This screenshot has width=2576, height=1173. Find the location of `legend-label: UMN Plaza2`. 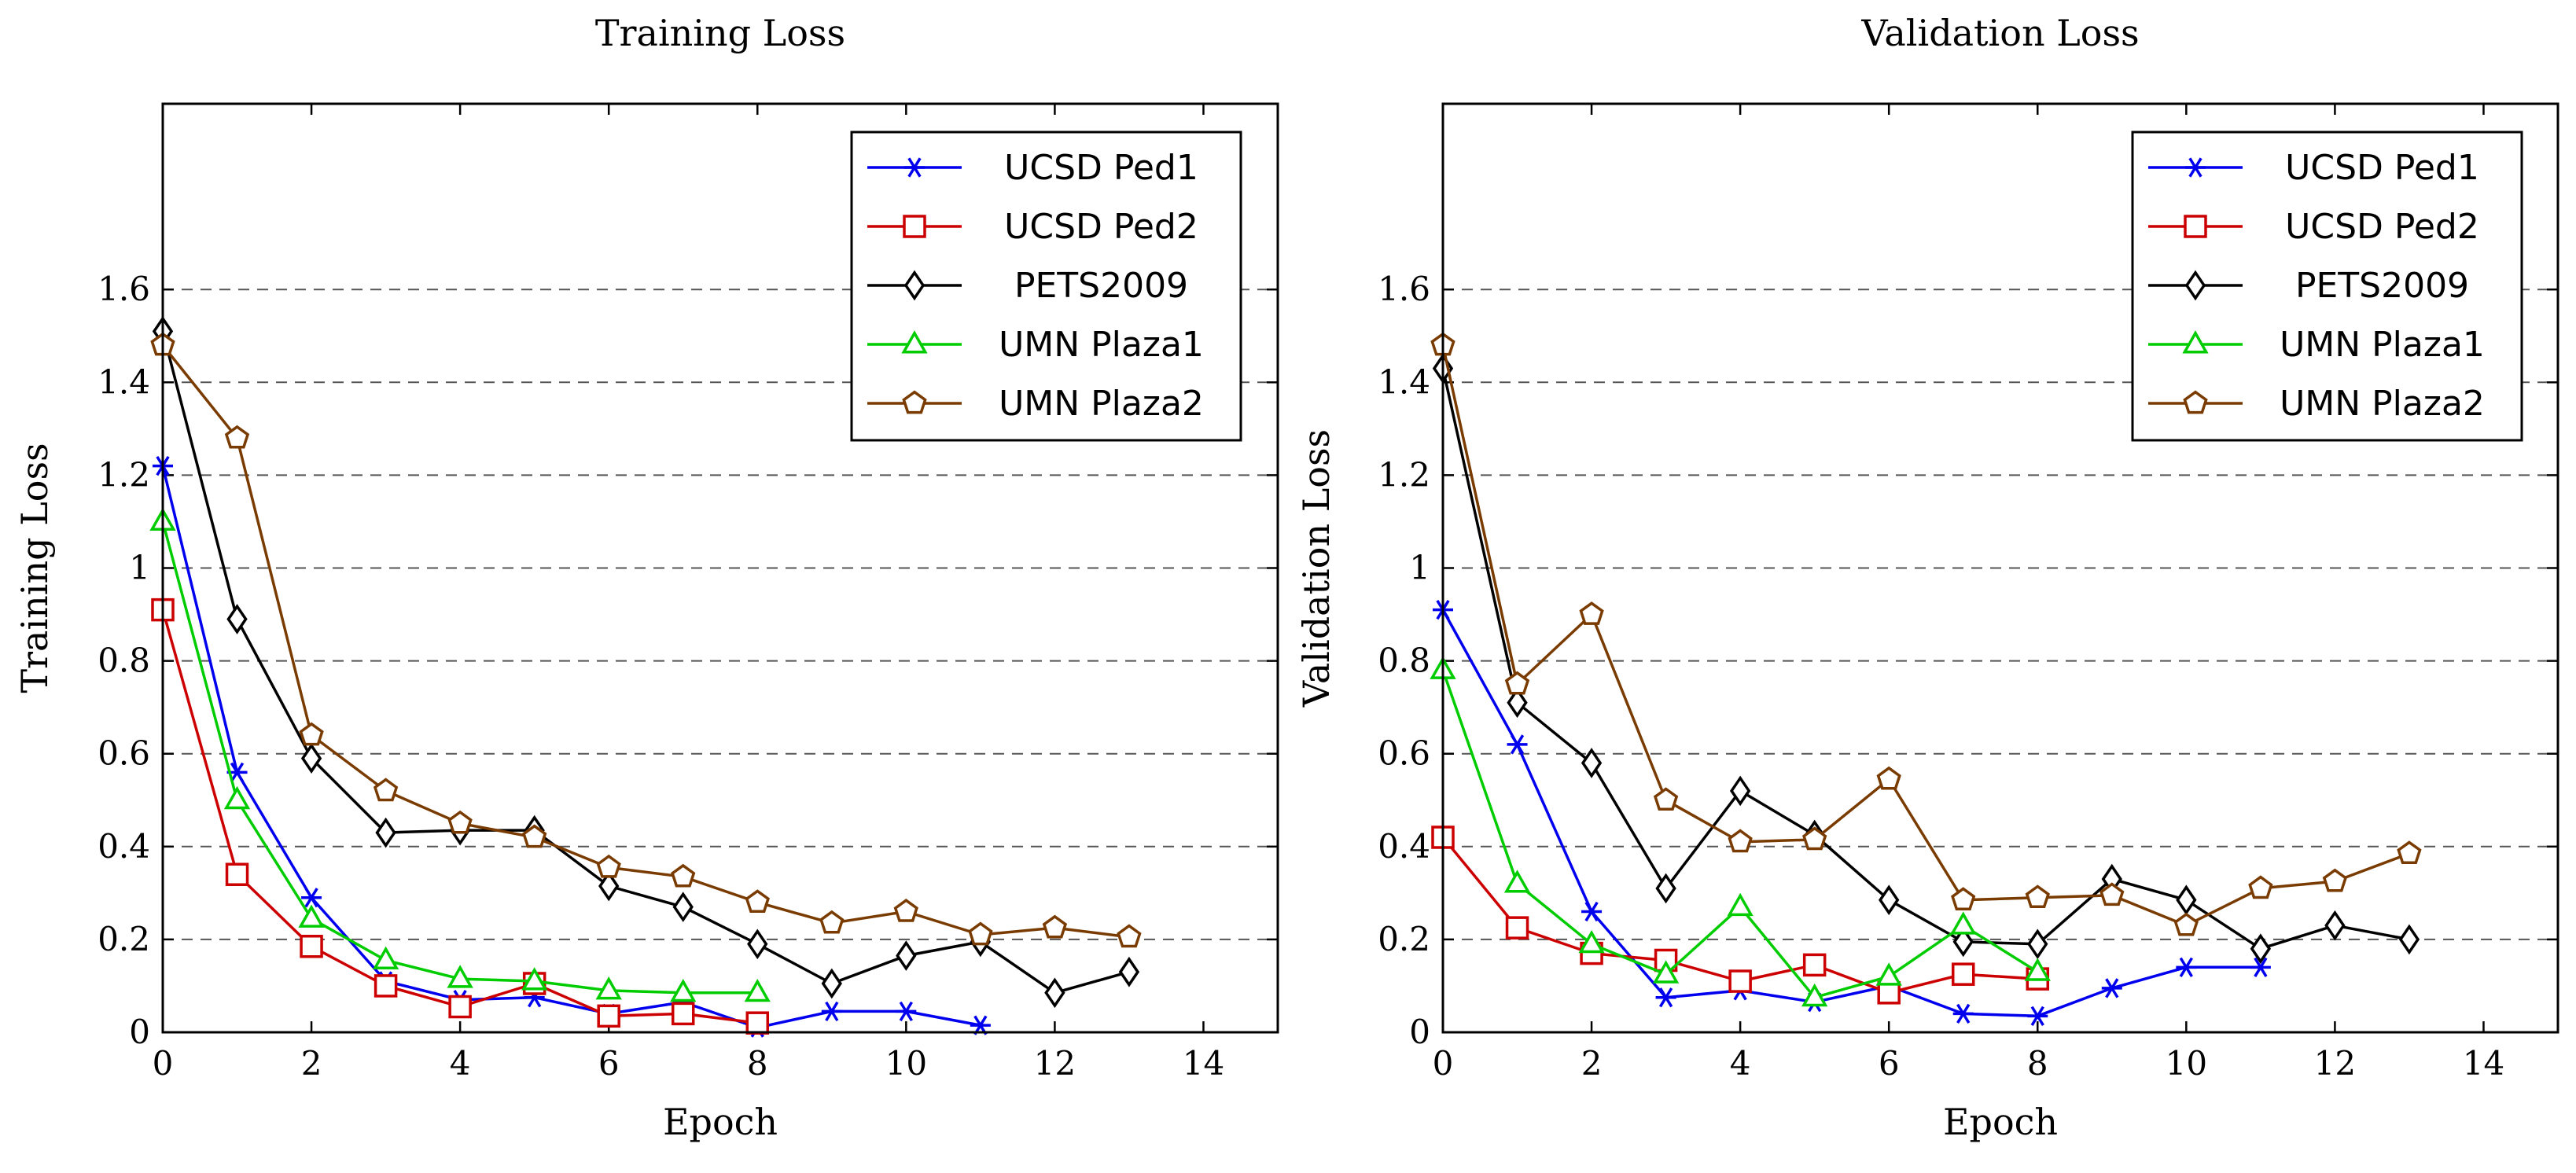

legend-label: UMN Plaza2 is located at coordinates (1102, 404).